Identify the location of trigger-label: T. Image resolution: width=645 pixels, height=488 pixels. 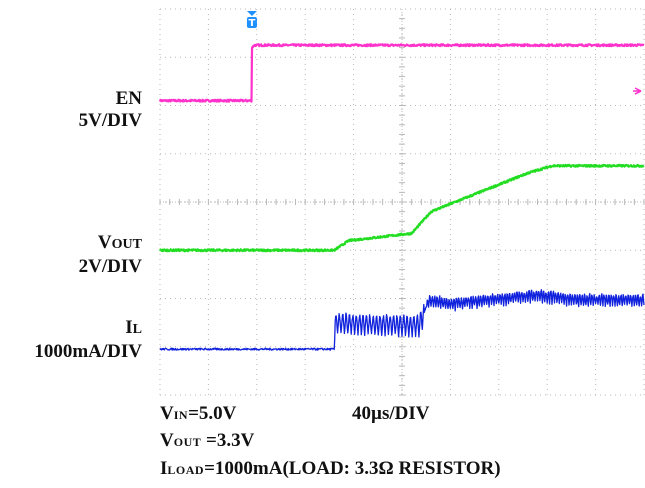
(252, 23).